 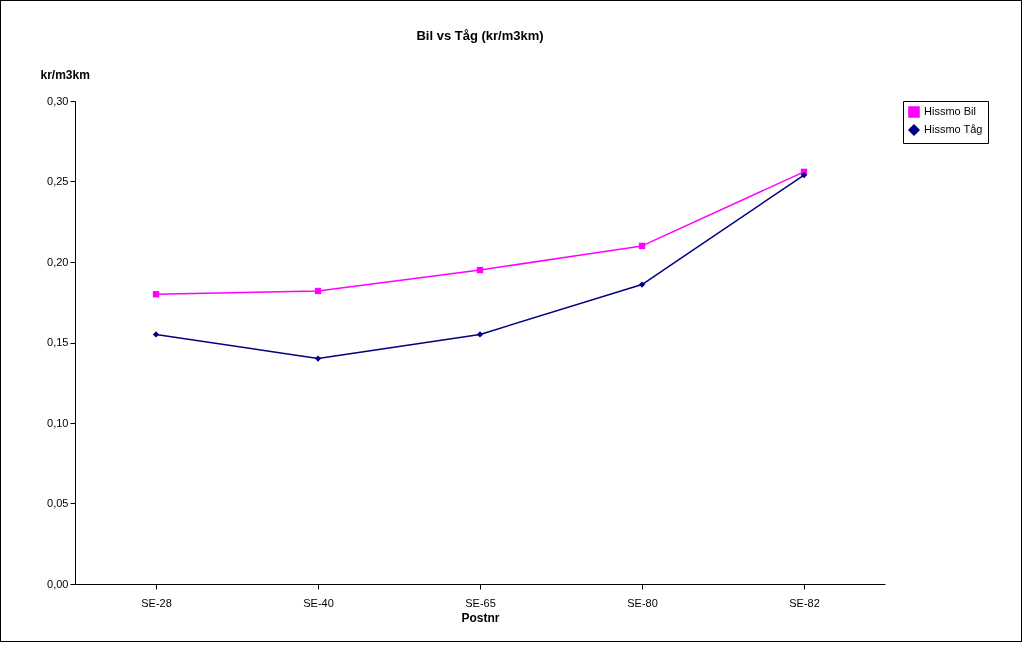 What do you see at coordinates (58, 261) in the screenshot?
I see `y-tick-label: 0,20` at bounding box center [58, 261].